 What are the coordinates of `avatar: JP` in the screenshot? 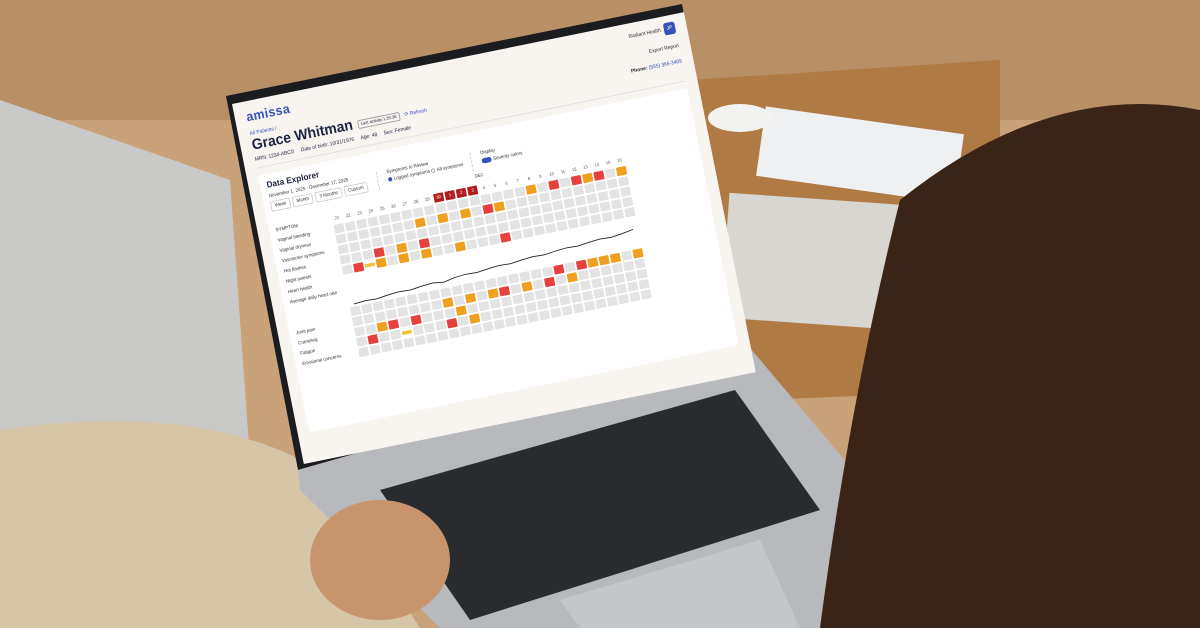 It's located at (669, 28).